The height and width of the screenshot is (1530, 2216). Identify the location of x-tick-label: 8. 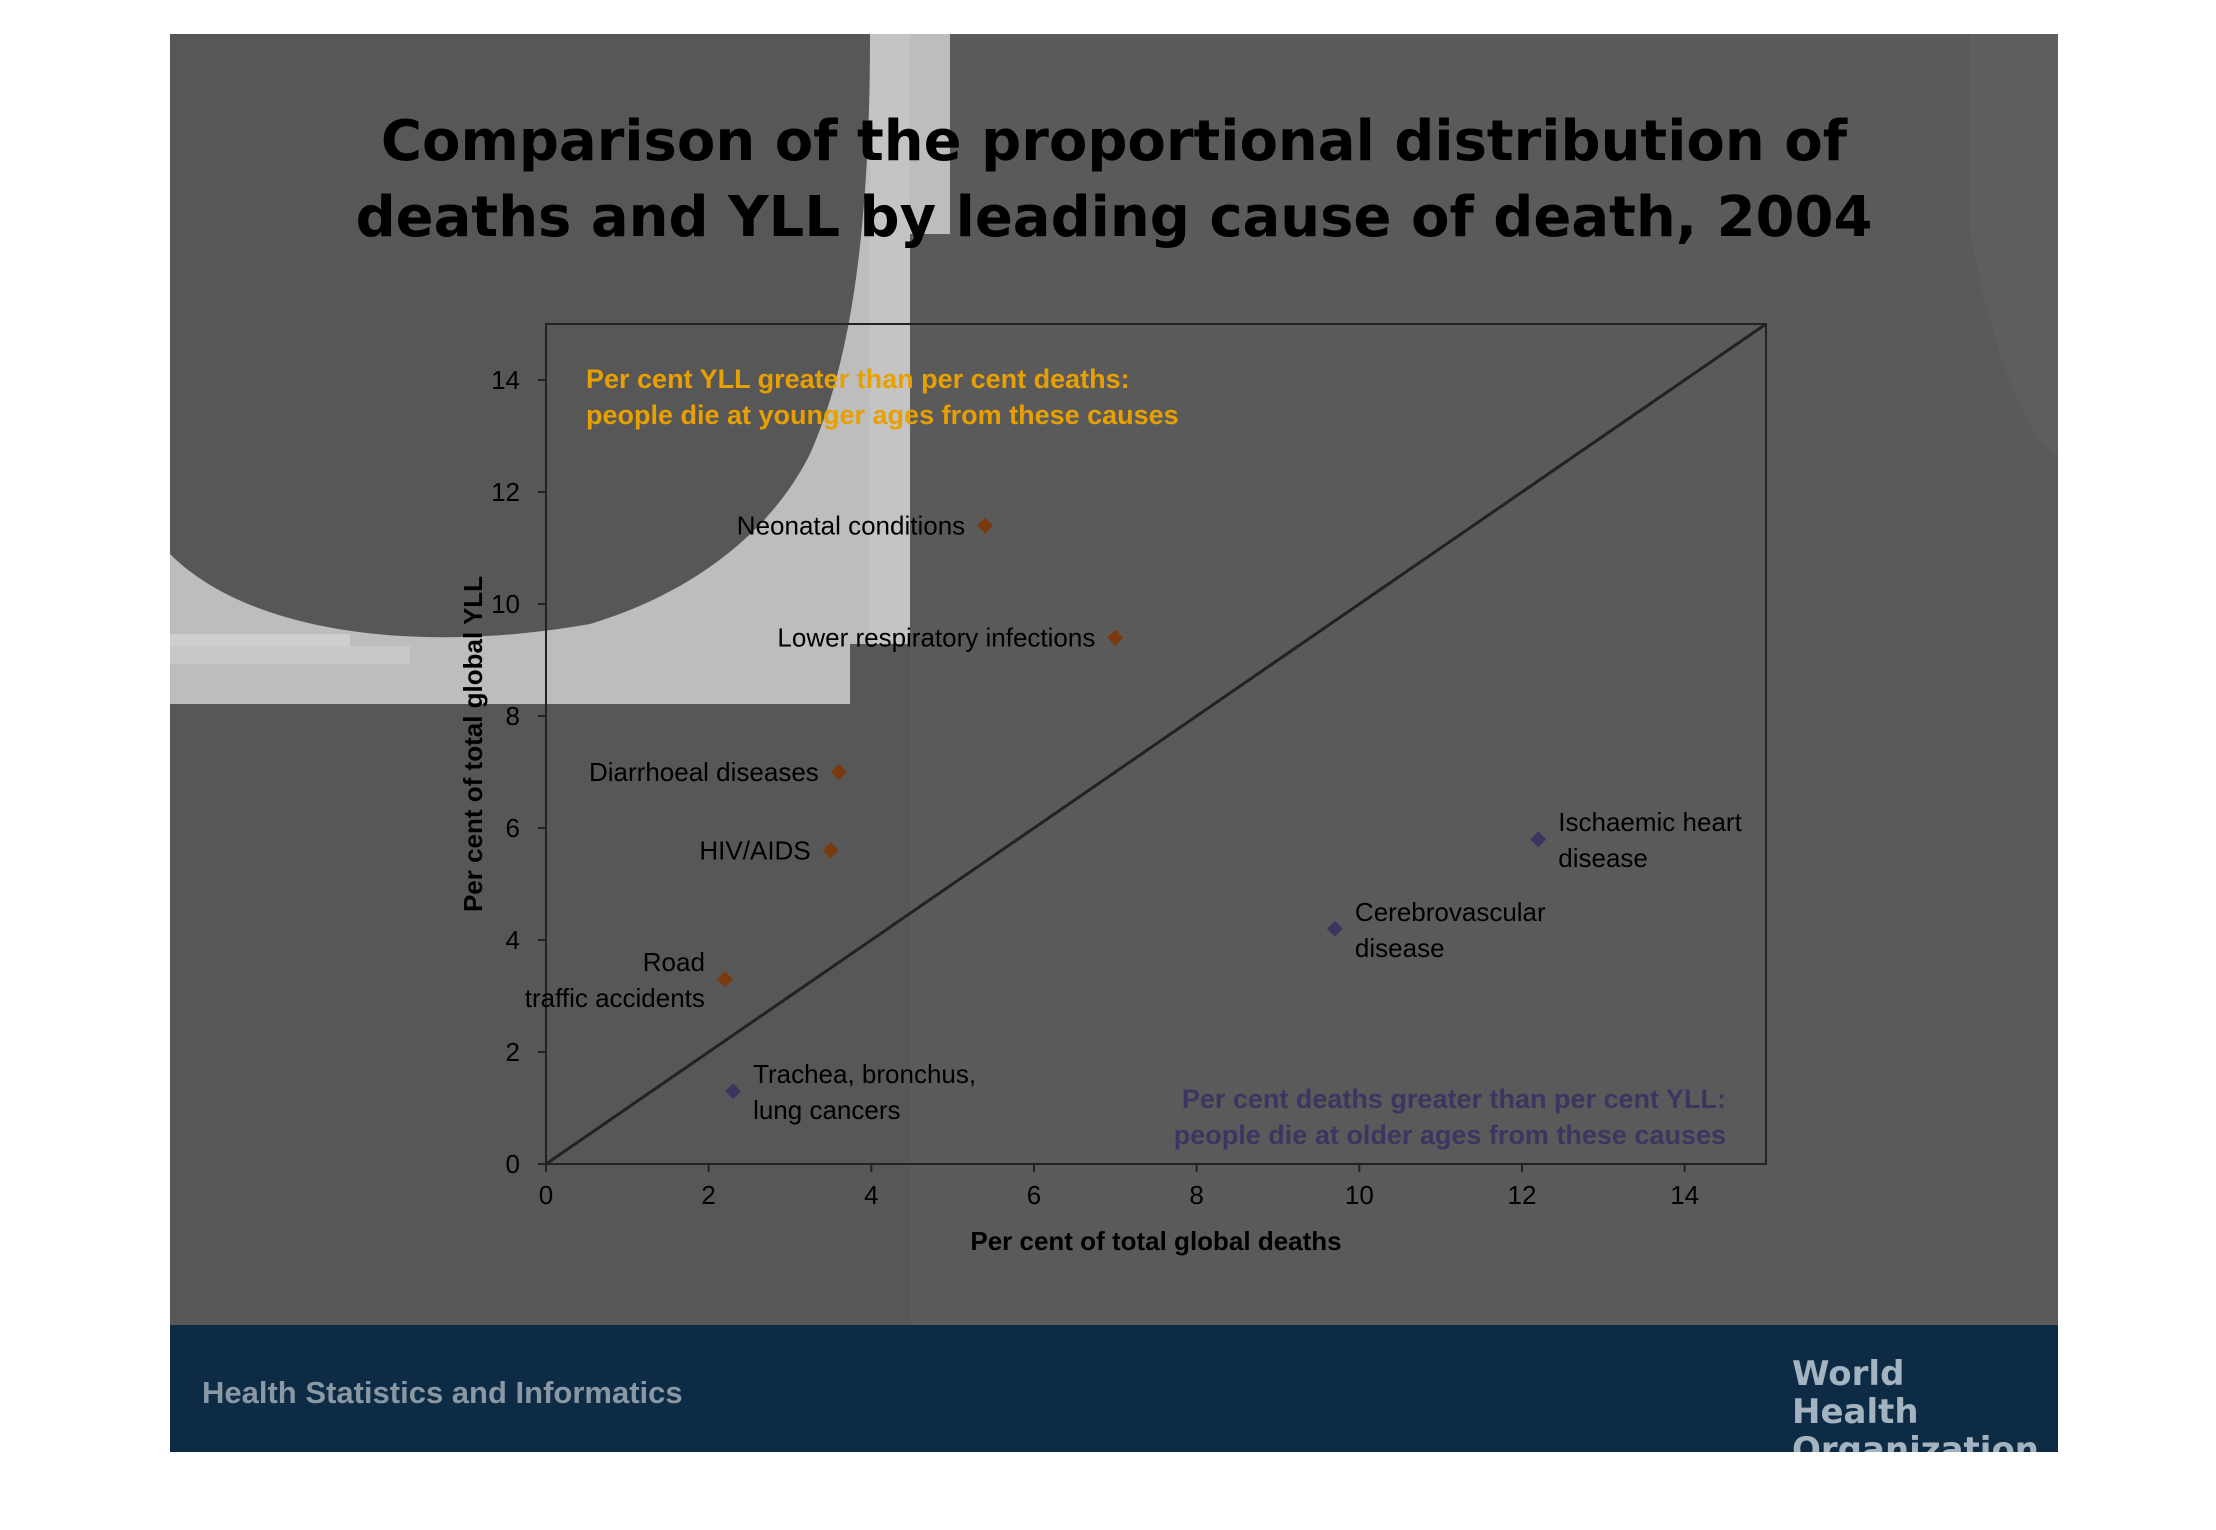
(1196, 1195).